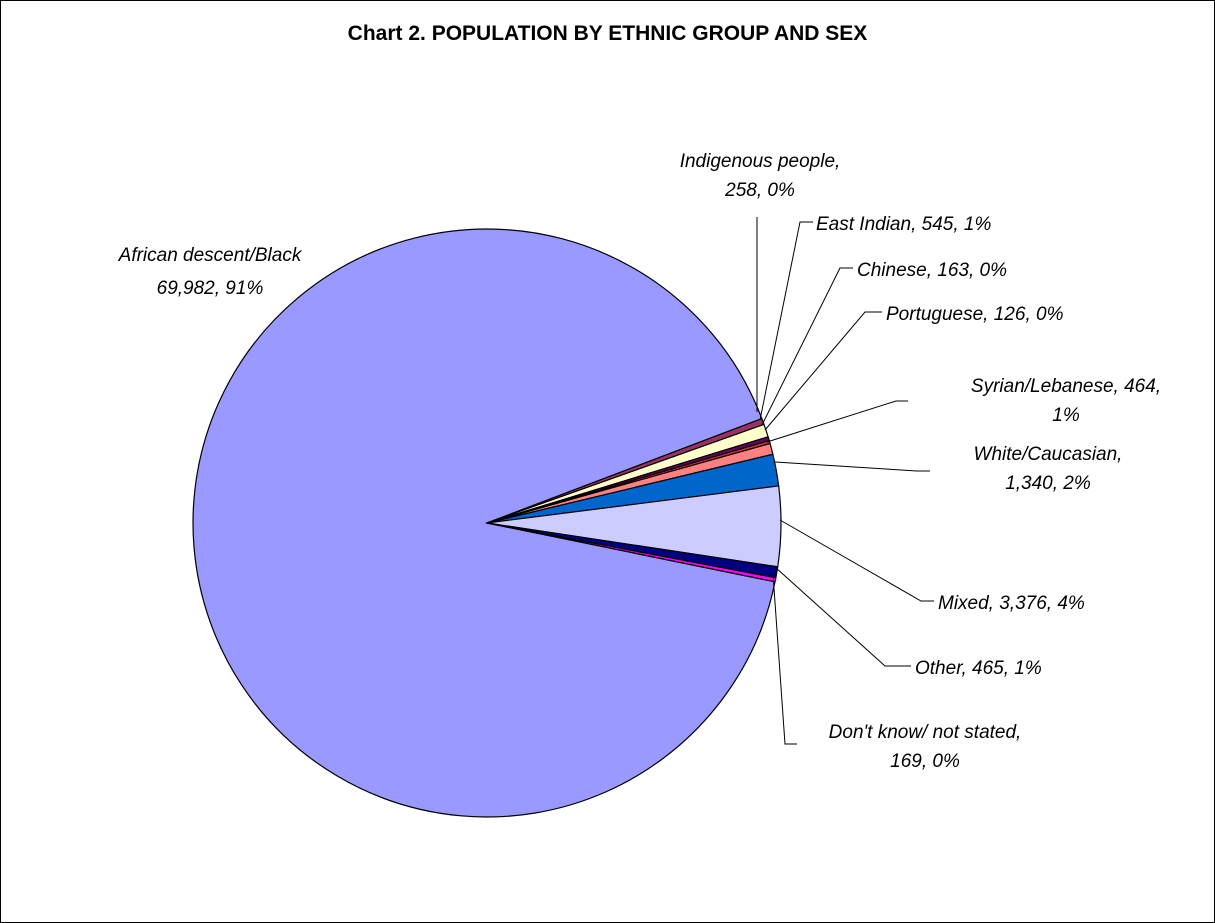 Image resolution: width=1215 pixels, height=923 pixels. I want to click on leader-line-white-caucasian, so click(852, 466).